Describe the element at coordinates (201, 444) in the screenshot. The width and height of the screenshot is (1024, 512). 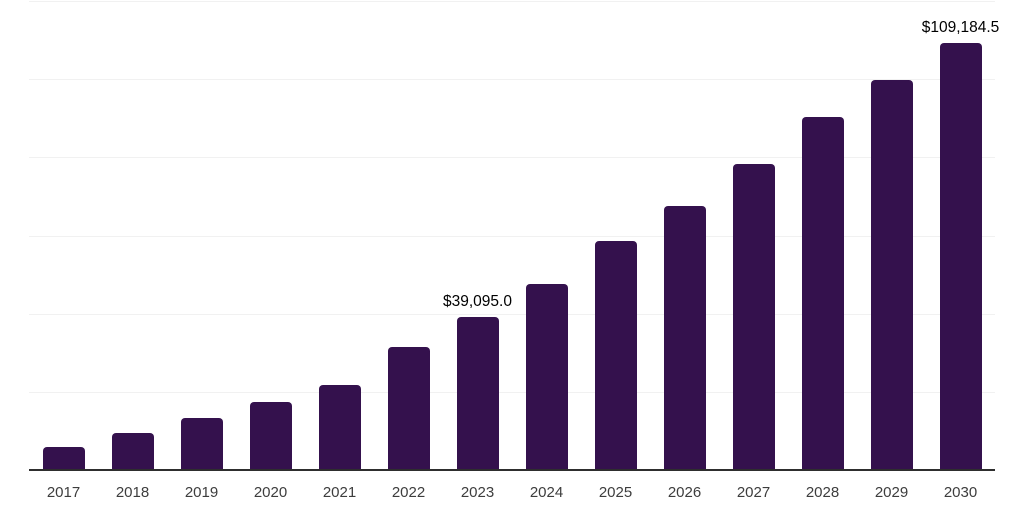
I see `bar-2019` at that location.